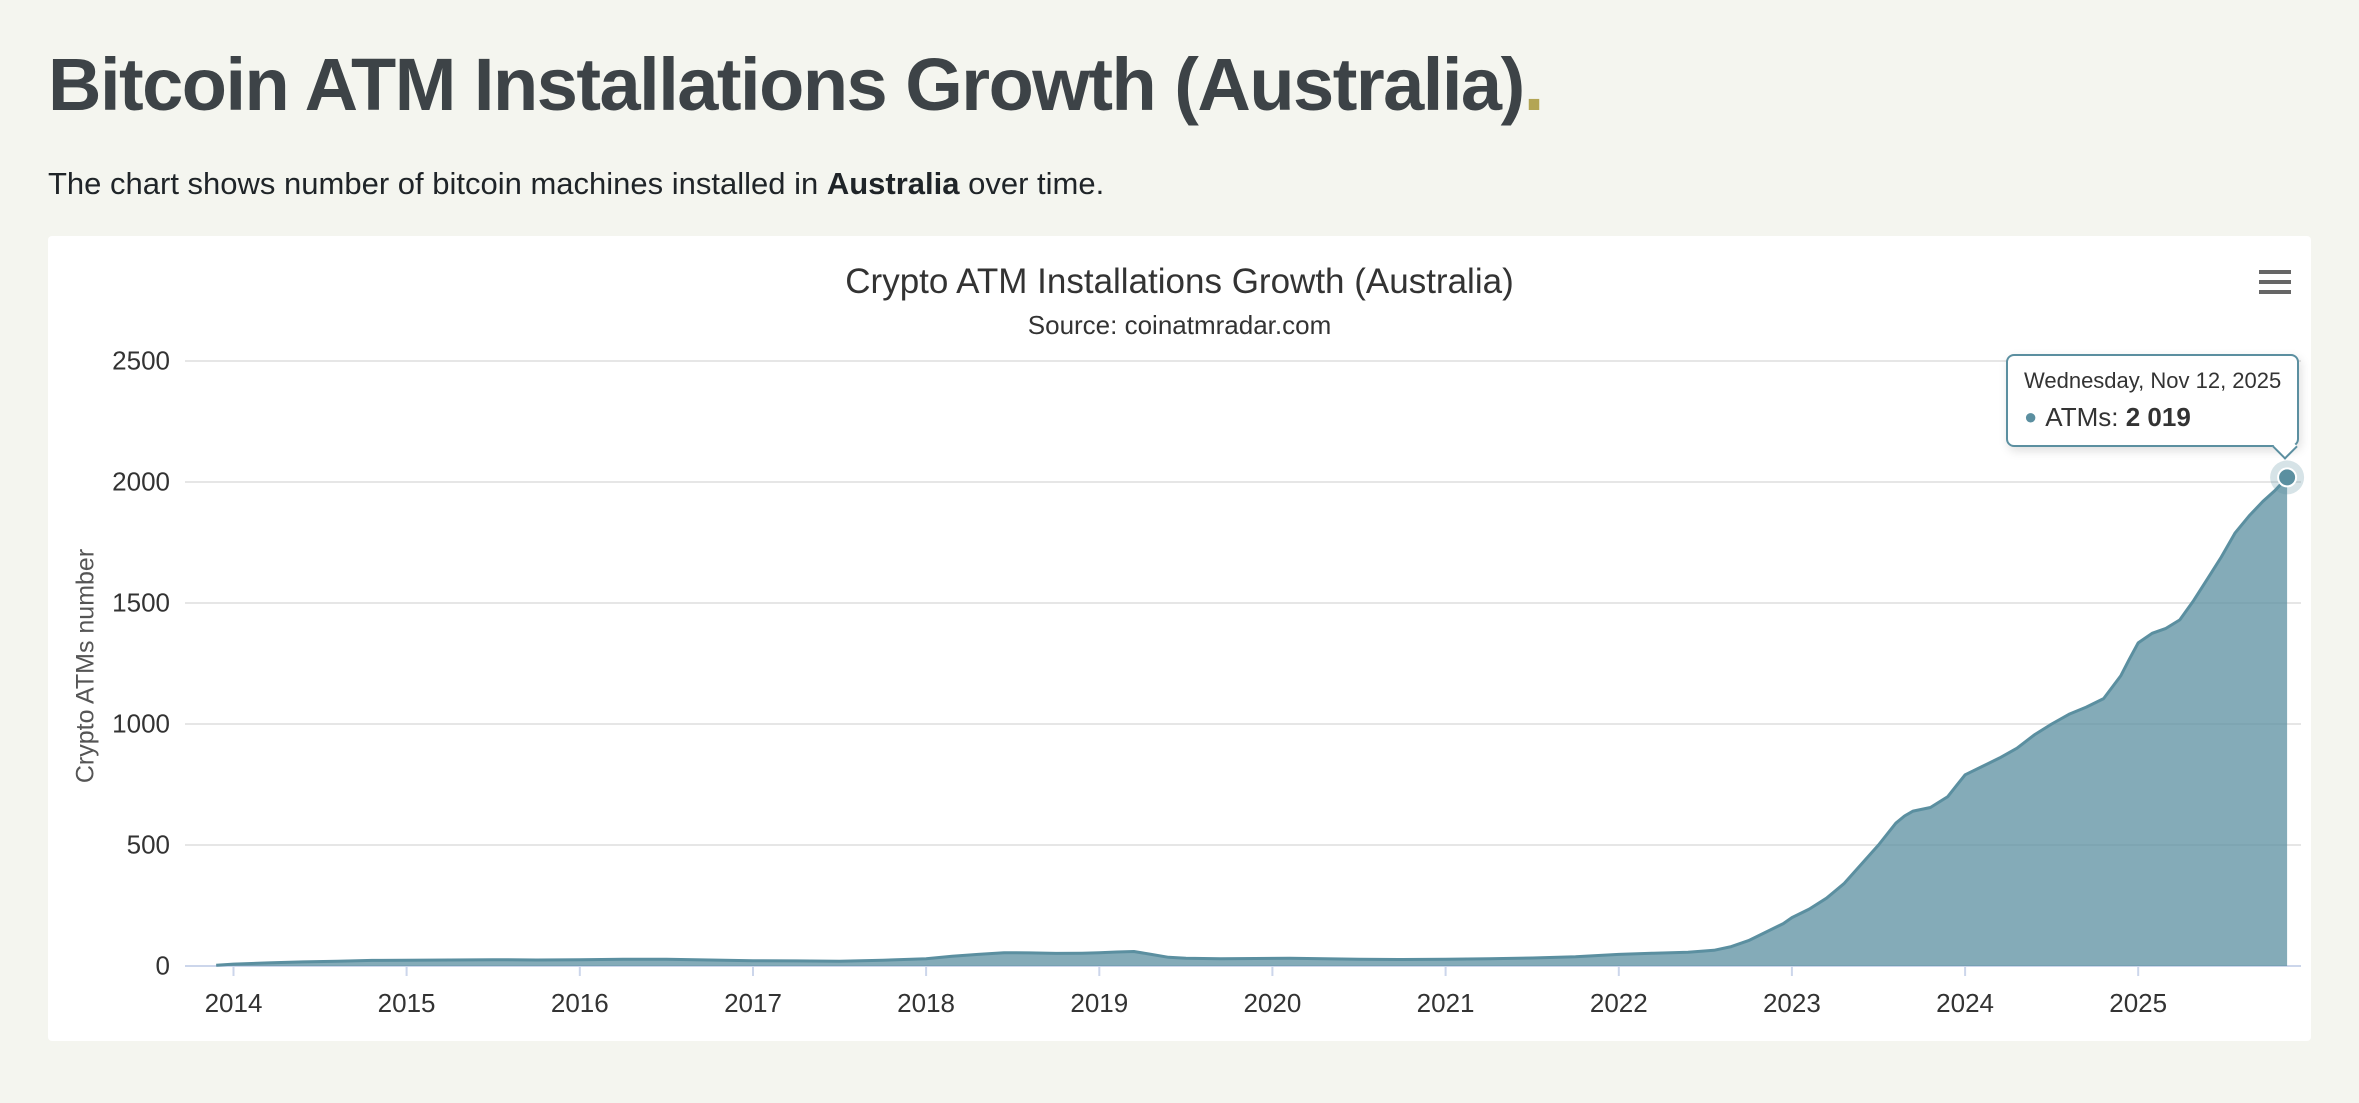 The width and height of the screenshot is (2359, 1103). What do you see at coordinates (1179, 325) in the screenshot?
I see `chart-source: Source: coinatmradar.com` at bounding box center [1179, 325].